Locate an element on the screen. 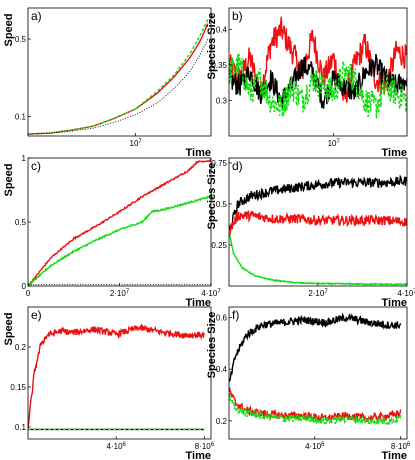  panel-label: d) is located at coordinates (237, 166).